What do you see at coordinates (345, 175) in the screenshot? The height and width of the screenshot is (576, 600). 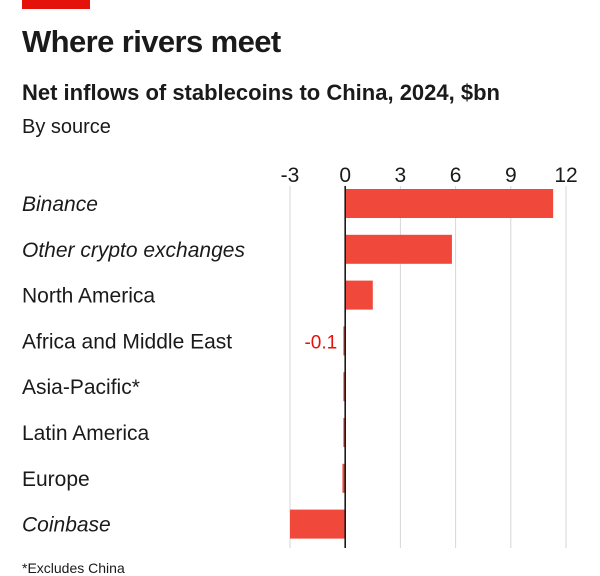 I see `x-tick-label: 0` at bounding box center [345, 175].